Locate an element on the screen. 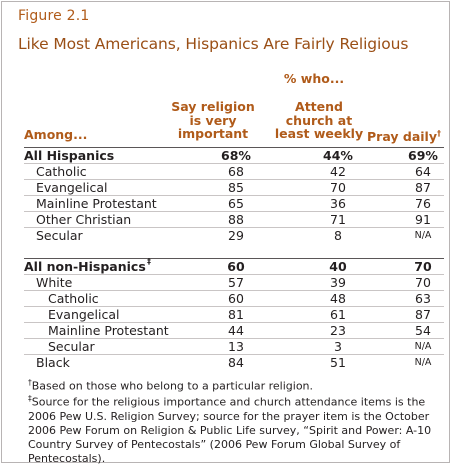 The height and width of the screenshot is (466, 453). dagger-mark: † is located at coordinates (438, 133).